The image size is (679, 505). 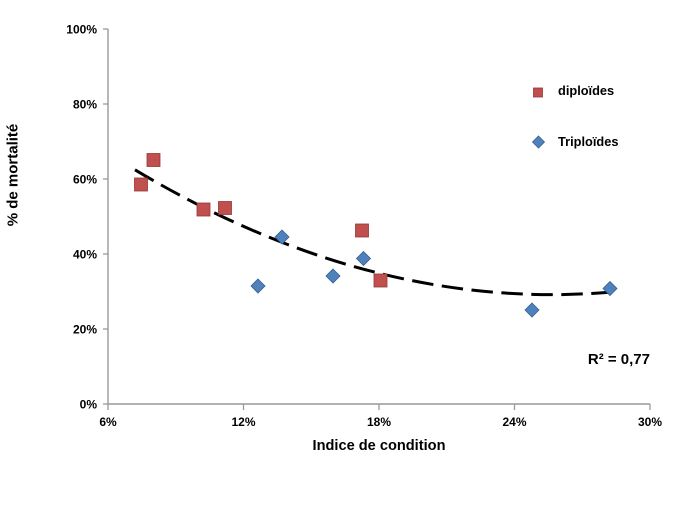 What do you see at coordinates (379, 446) in the screenshot?
I see `svg-text: Indice de condition` at bounding box center [379, 446].